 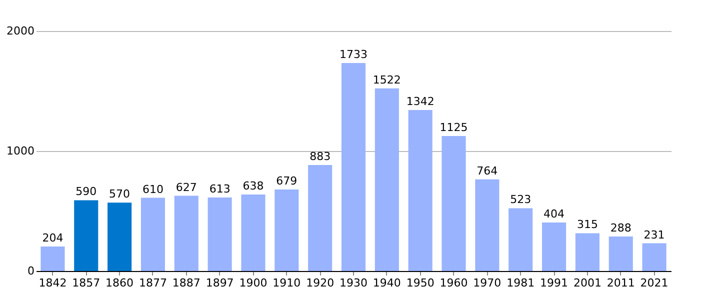 What do you see at coordinates (31, 271) in the screenshot?
I see `y-tick-label: 0` at bounding box center [31, 271].